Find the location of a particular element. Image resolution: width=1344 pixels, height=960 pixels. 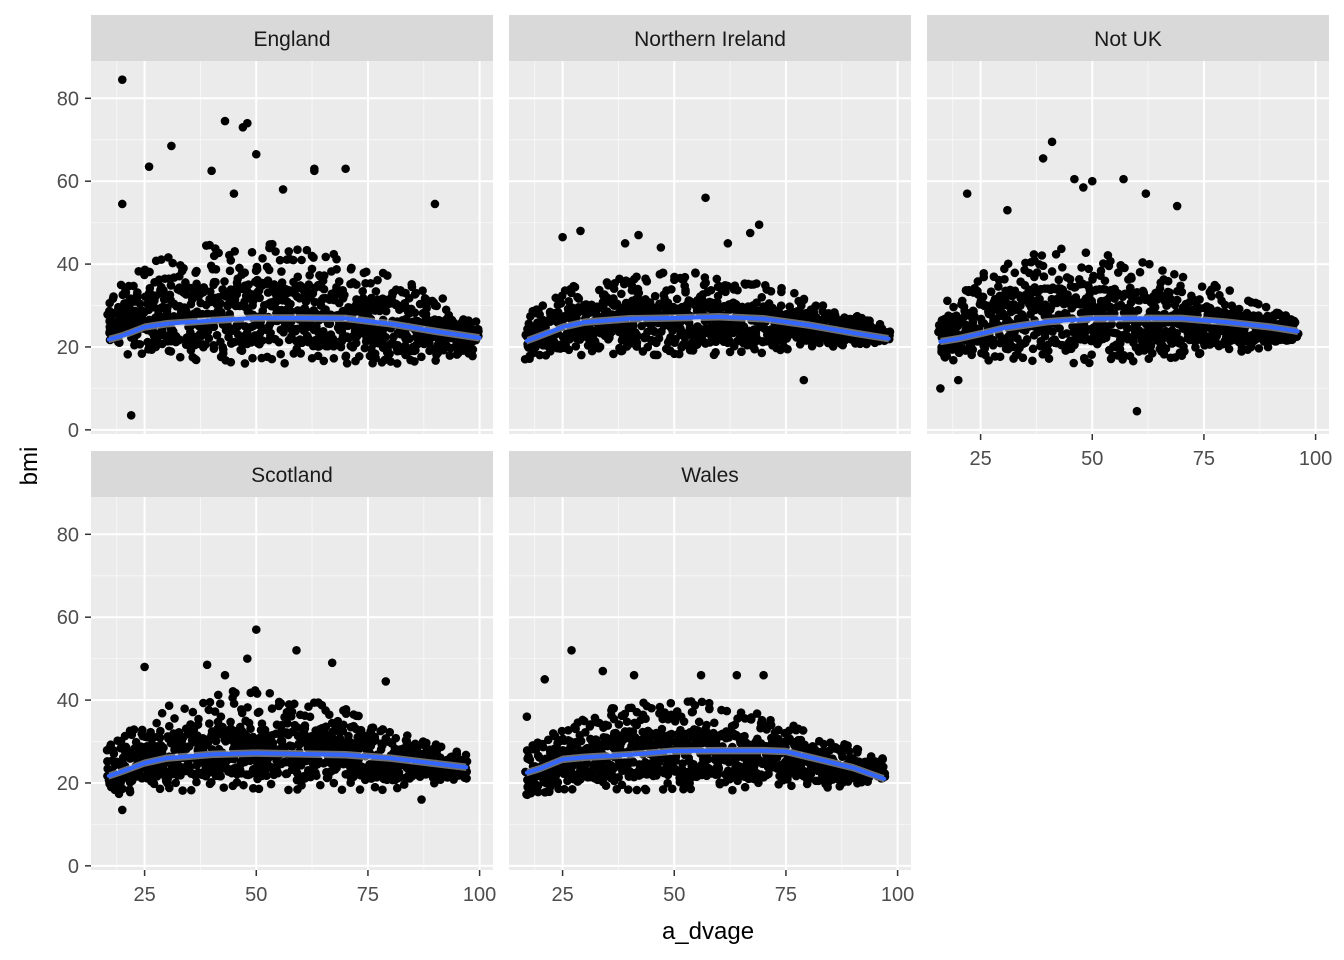

facet-panel: Northern Ireland is located at coordinates (710, 224).